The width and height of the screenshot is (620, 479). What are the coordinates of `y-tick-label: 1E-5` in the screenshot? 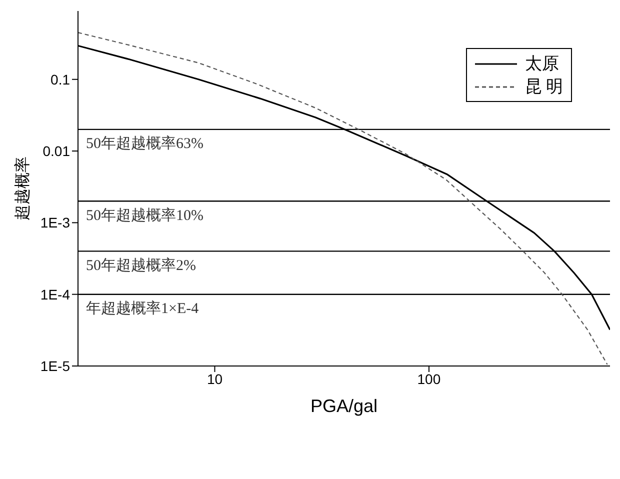 It's located at (55, 366).